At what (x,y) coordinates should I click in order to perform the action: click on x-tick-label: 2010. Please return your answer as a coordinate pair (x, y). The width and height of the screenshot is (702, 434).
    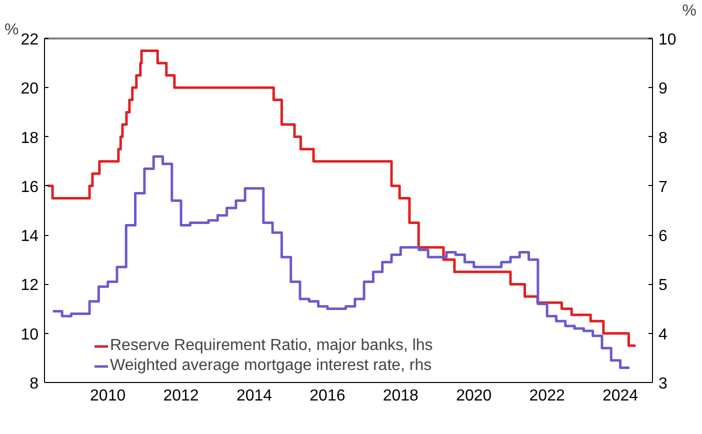
    Looking at the image, I should click on (108, 396).